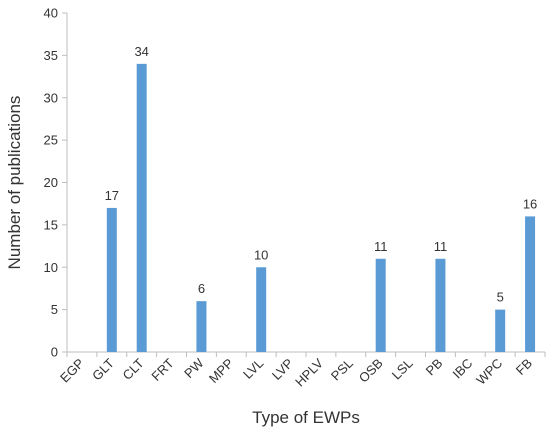 Image resolution: width=550 pixels, height=436 pixels. Describe the element at coordinates (441, 246) in the screenshot. I see `data-label-pb: 11` at that location.